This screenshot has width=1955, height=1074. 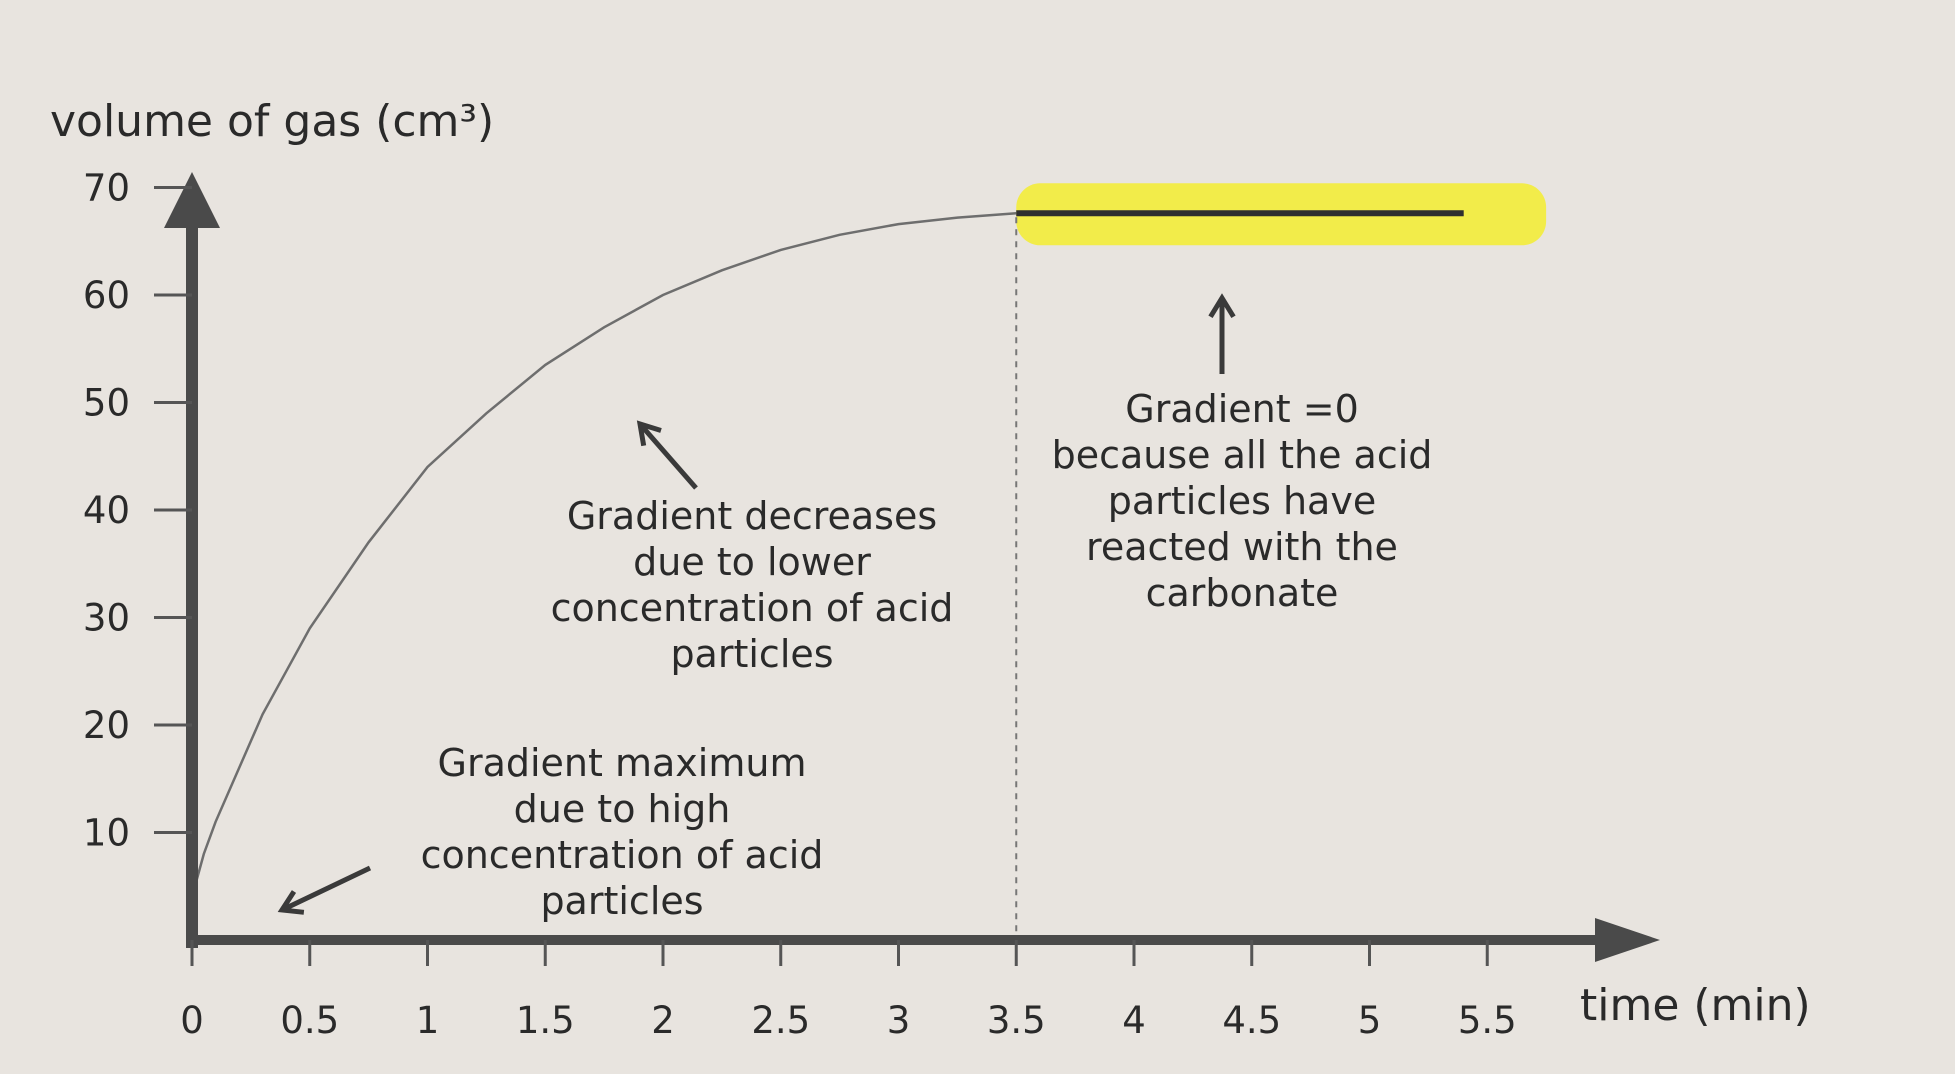 I want to click on y-tick-label: 70, so click(x=106, y=188).